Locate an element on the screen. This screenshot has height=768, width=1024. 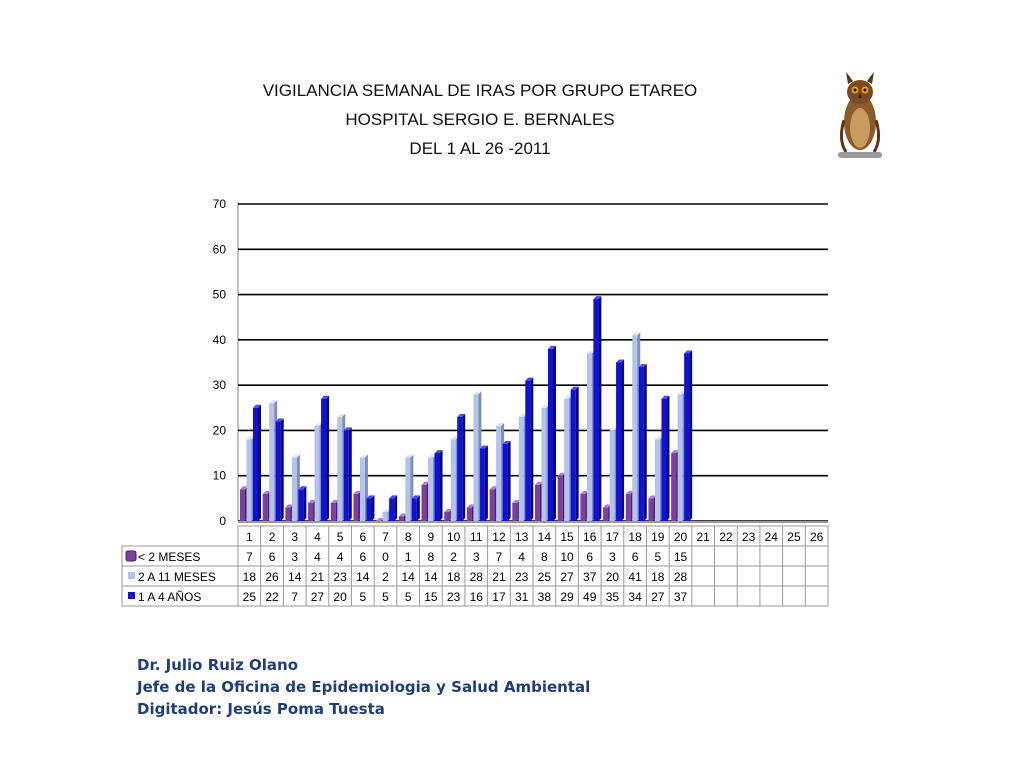
data-label: 38 is located at coordinates (545, 597).